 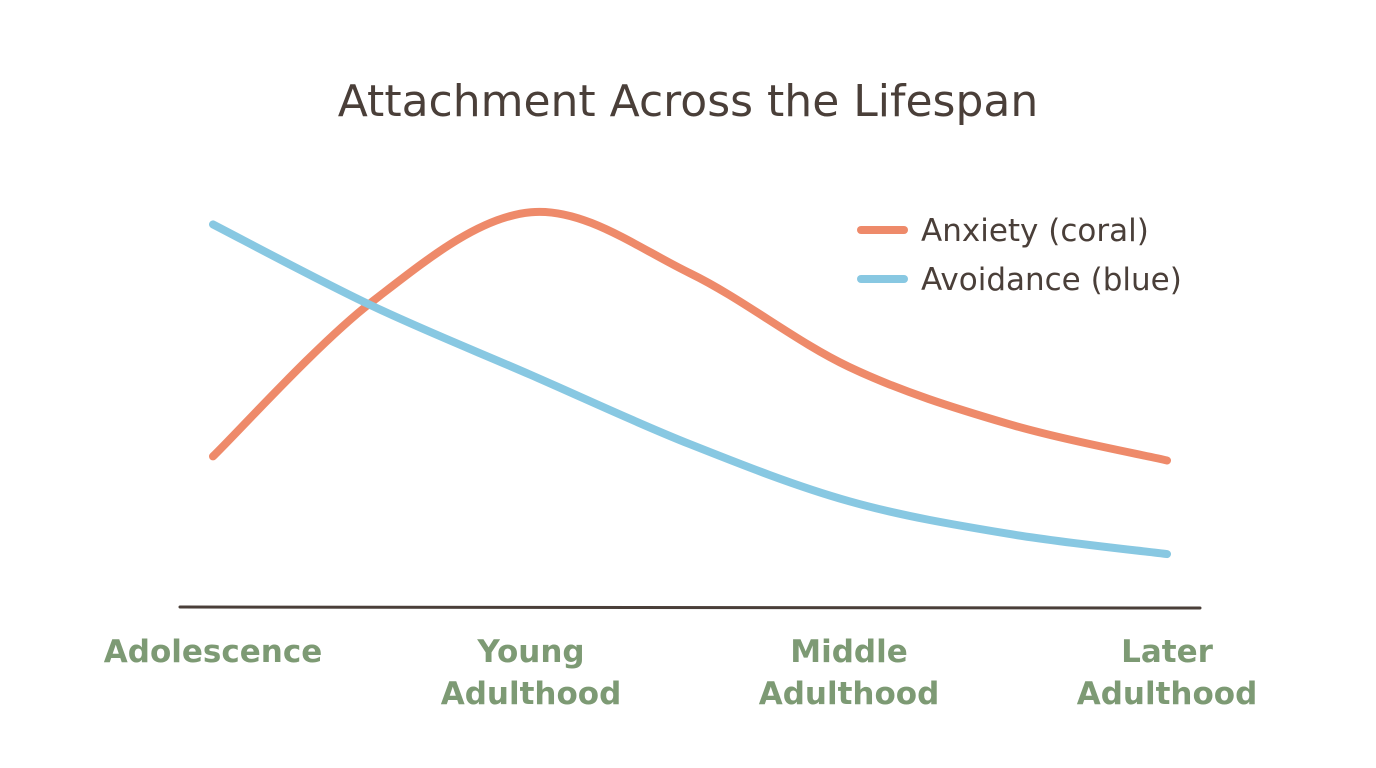 I want to click on legend: Anxiety (coral) Avoidance (blue), so click(x=1019, y=255).